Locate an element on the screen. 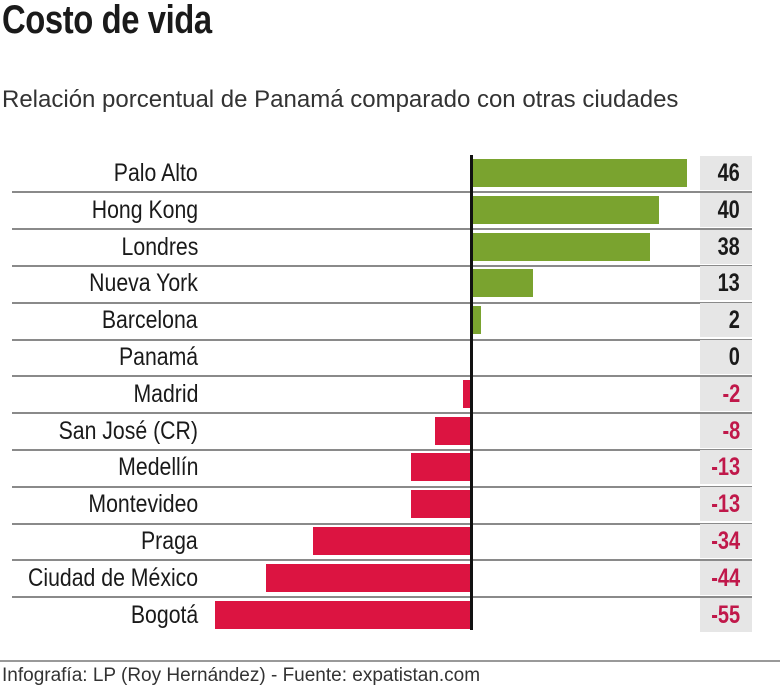 This screenshot has width=780, height=687. value-label: -34 is located at coordinates (725, 541).